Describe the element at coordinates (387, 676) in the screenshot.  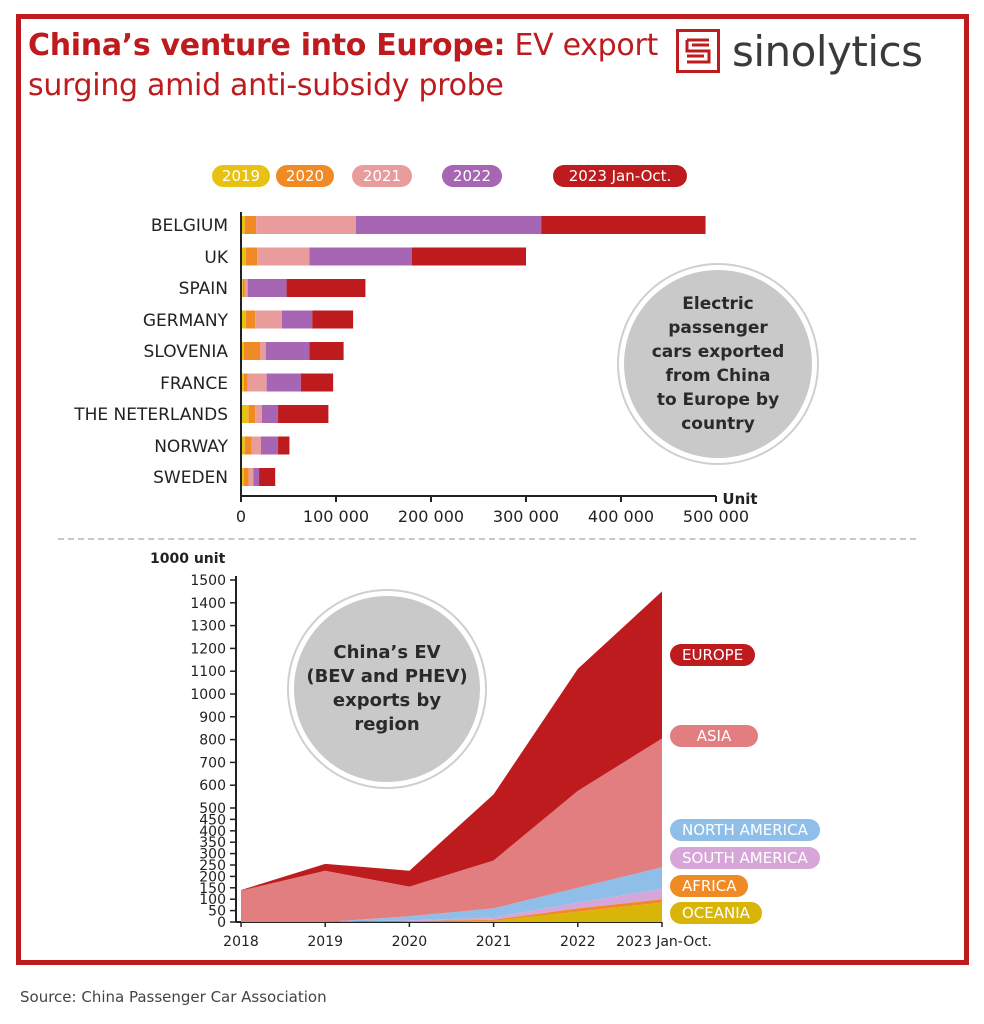
I see `callout-bottom-line: (BEV and PHEV)` at that location.